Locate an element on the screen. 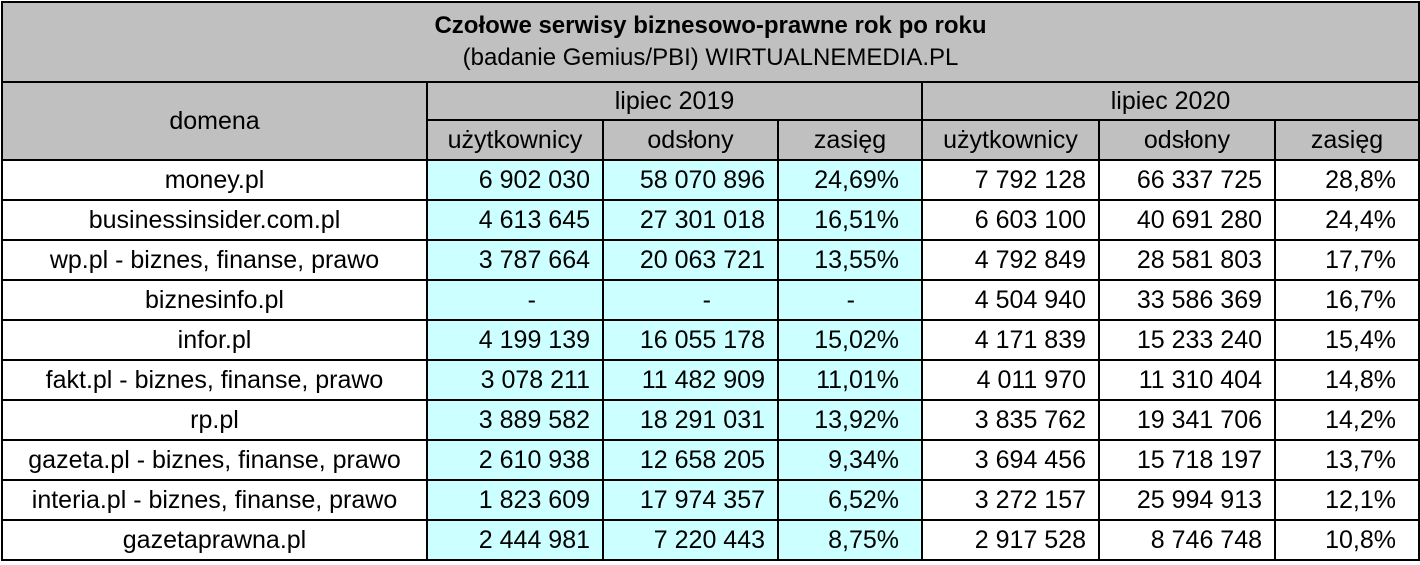  reach-2020-cell: 10,8% is located at coordinates (1346, 540).